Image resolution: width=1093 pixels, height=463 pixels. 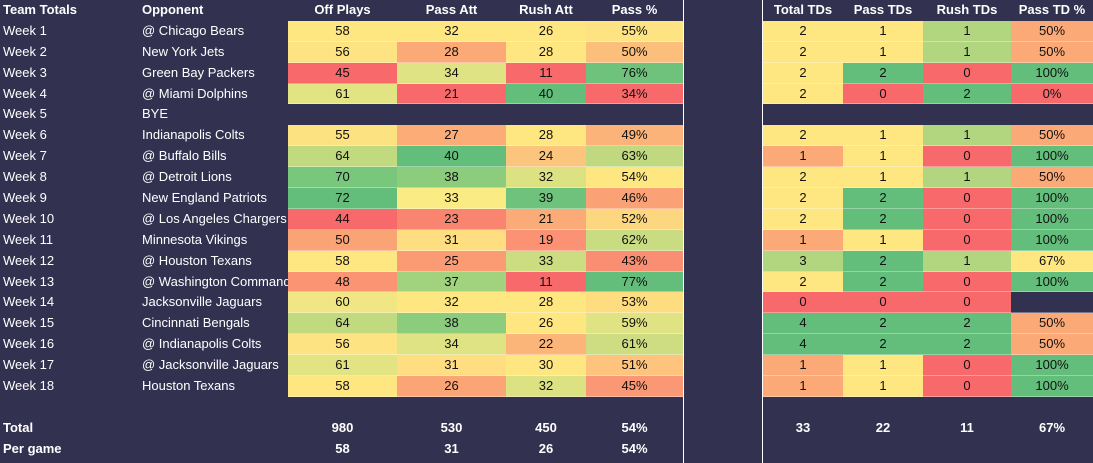 What do you see at coordinates (451, 31) in the screenshot?
I see `pass-att-cell: 32` at bounding box center [451, 31].